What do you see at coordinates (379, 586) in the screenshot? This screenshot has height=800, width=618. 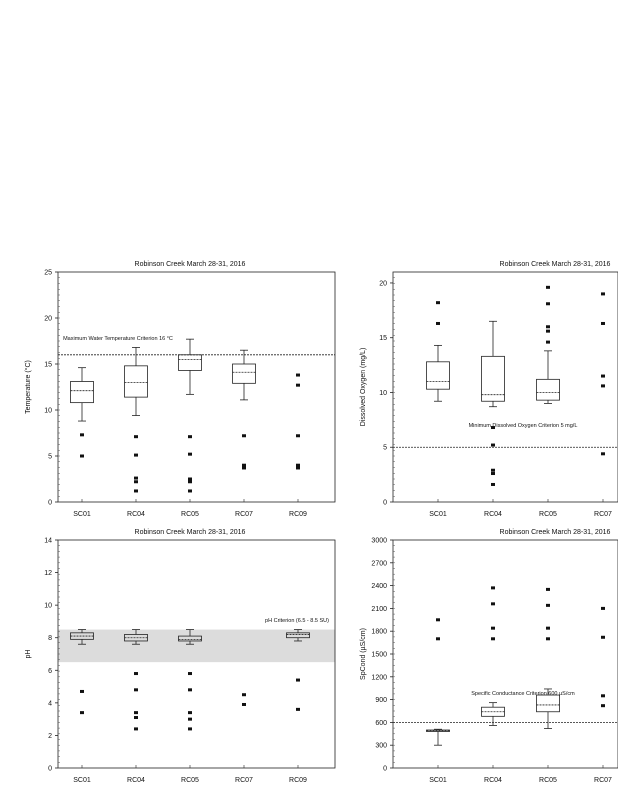 I see `y-tick-label: 2400` at bounding box center [379, 586].